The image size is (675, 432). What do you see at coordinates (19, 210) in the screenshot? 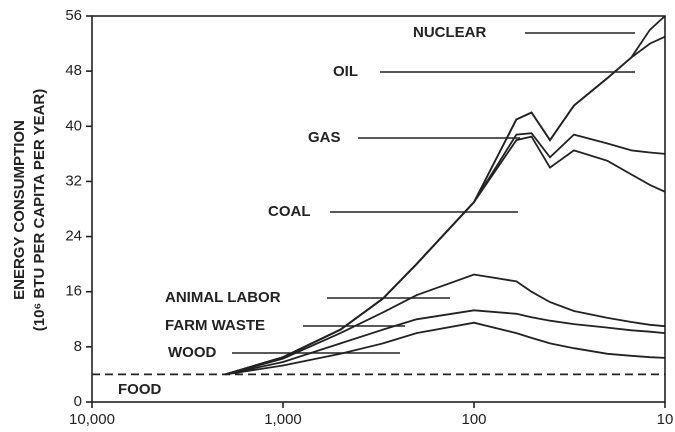
I see `y-axis-label: ENERGY CONSUMPTION` at bounding box center [19, 210].